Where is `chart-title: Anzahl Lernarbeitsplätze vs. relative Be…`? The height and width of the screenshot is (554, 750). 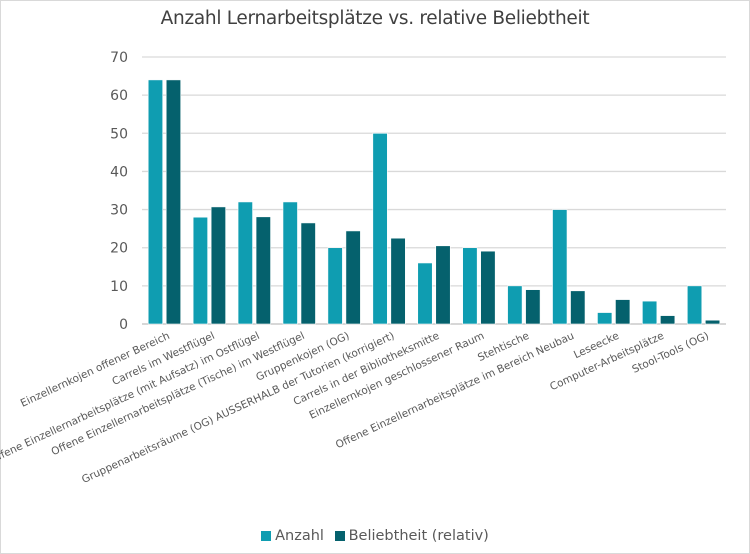 chart-title: Anzahl Lernarbeitsplätze vs. relative Be… is located at coordinates (375, 18).